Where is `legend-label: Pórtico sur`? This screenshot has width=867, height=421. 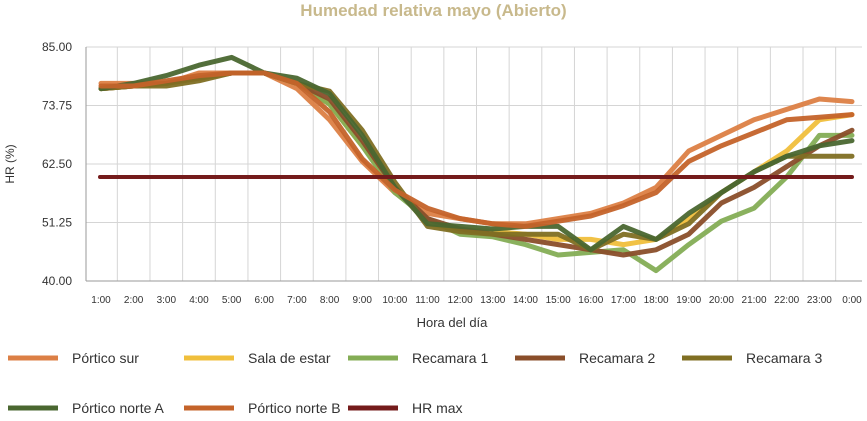 legend-label: Pórtico sur is located at coordinates (105, 358).